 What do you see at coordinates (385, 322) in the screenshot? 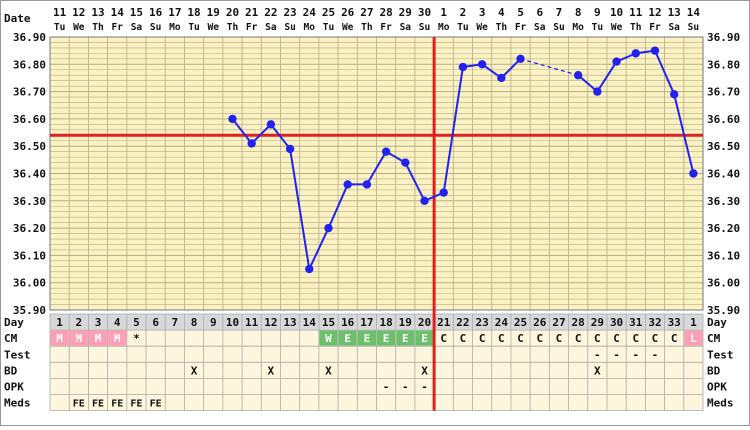
I see `day-cell: 18` at bounding box center [385, 322].